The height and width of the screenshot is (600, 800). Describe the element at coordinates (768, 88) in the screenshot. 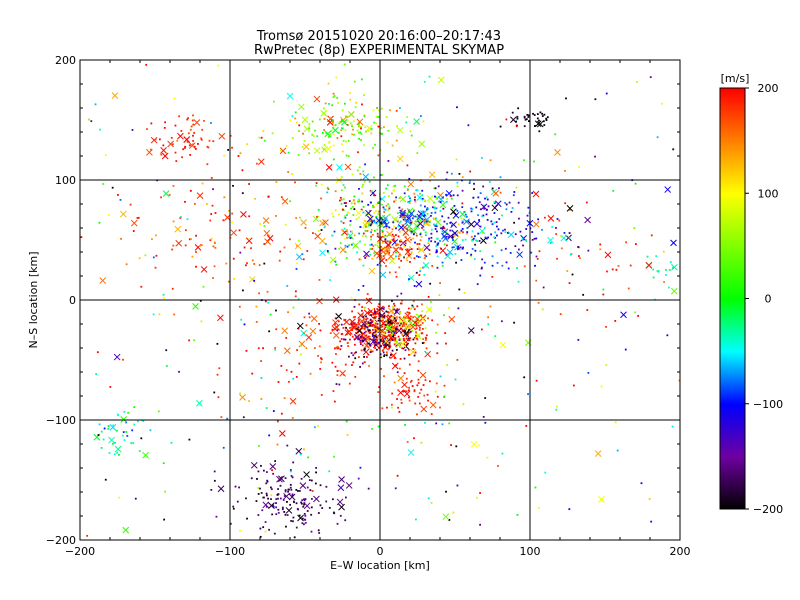

I see `colorbar-tick-label: 200` at that location.